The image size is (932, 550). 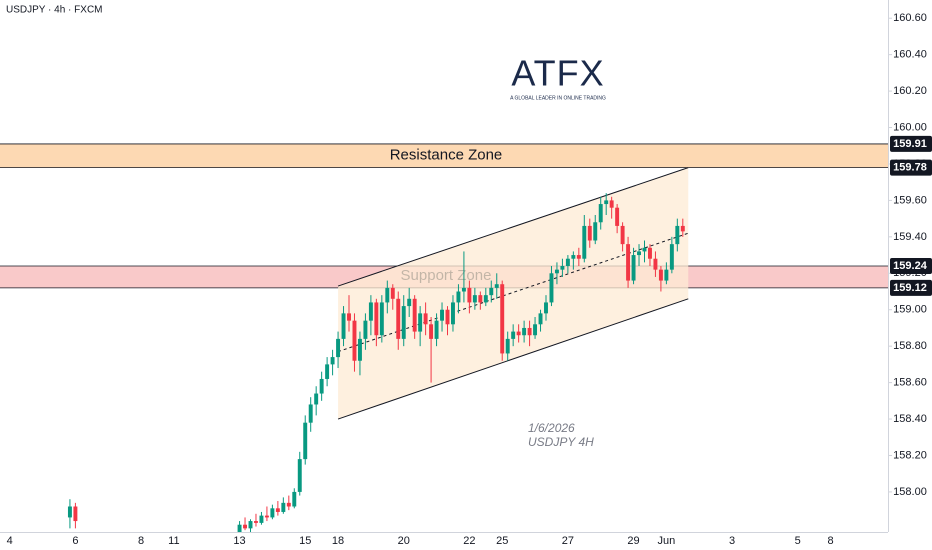 I want to click on x-tick-label: Jun, so click(x=667, y=541).